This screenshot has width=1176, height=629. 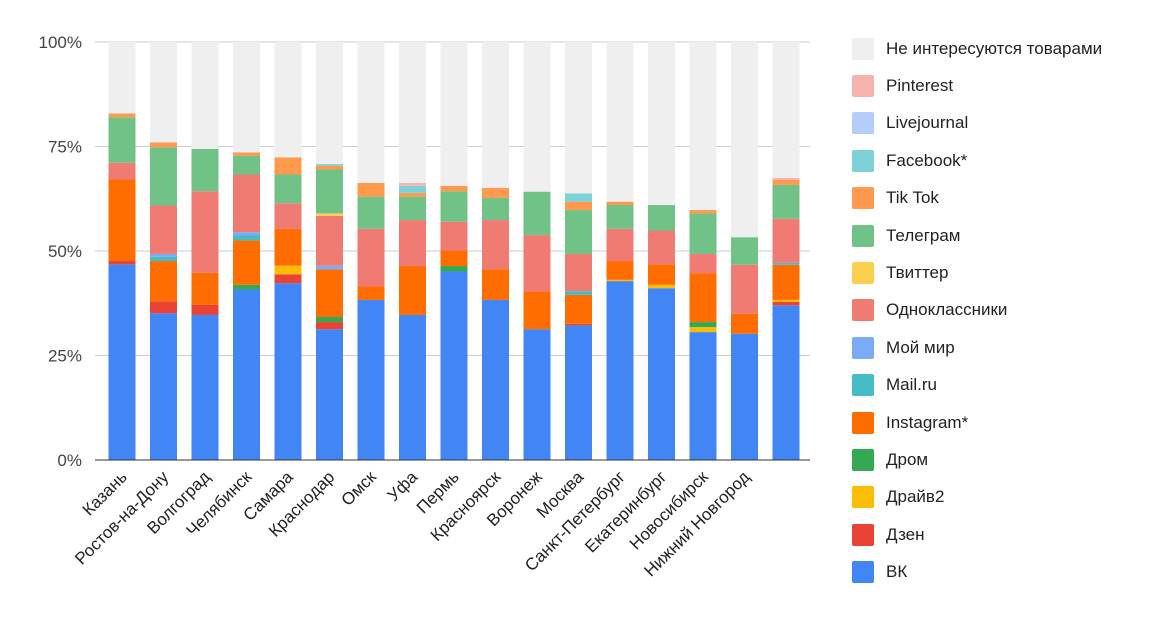 I want to click on legend-item: Pinterest, so click(x=977, y=85).